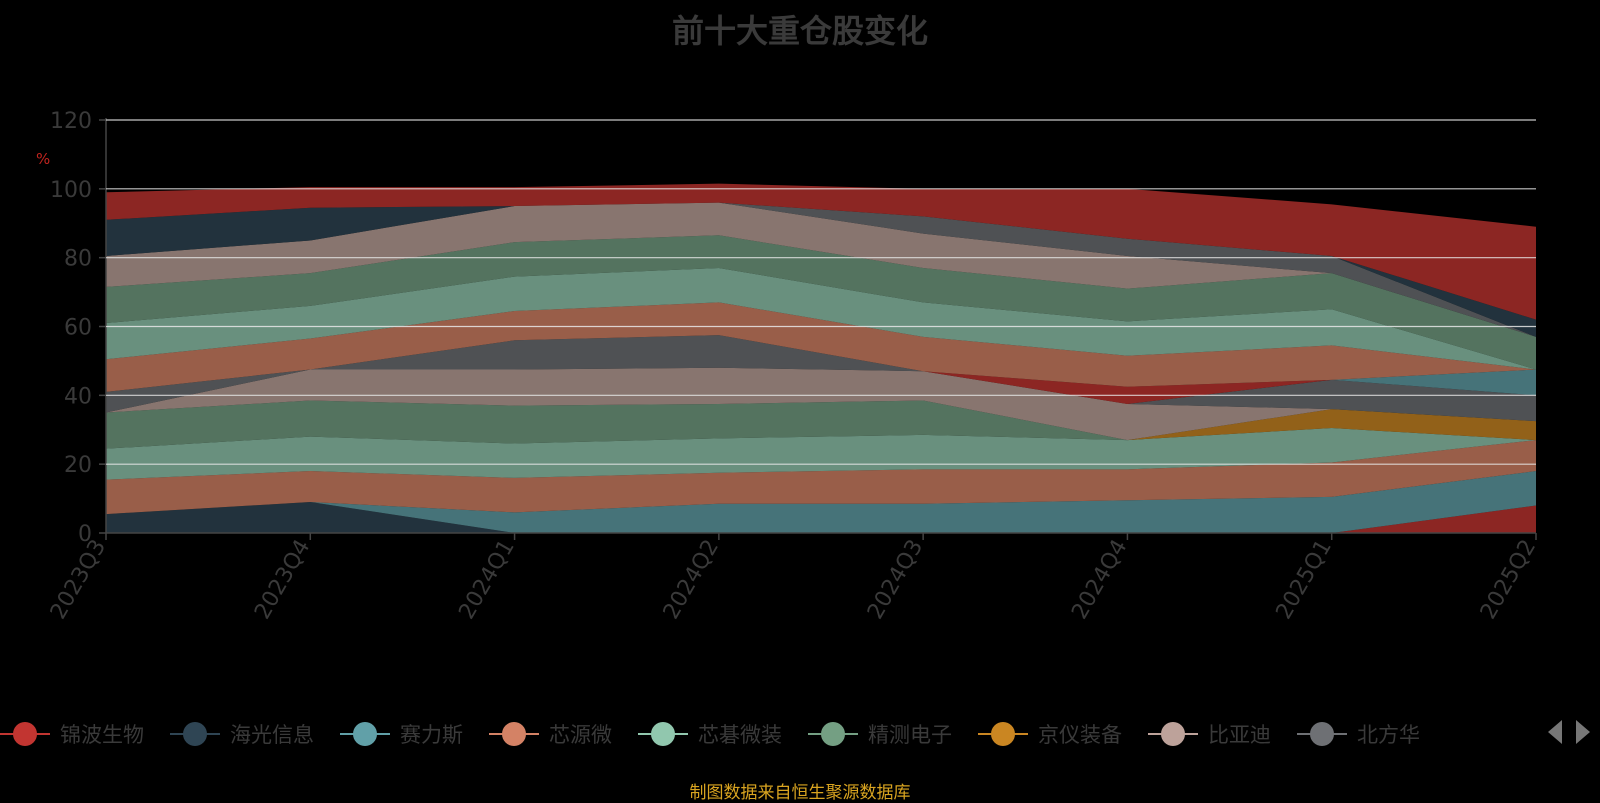 This screenshot has height=803, width=1600. I want to click on source-note: 制图数据来自恒生聚源数据库, so click(800, 793).